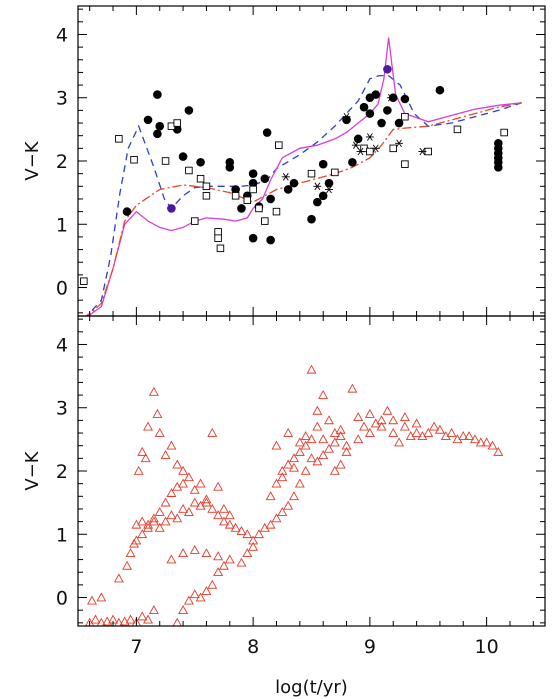 The width and height of the screenshot is (560, 699). Describe the element at coordinates (32, 160) in the screenshot. I see `y-axis-label: V−K` at that location.